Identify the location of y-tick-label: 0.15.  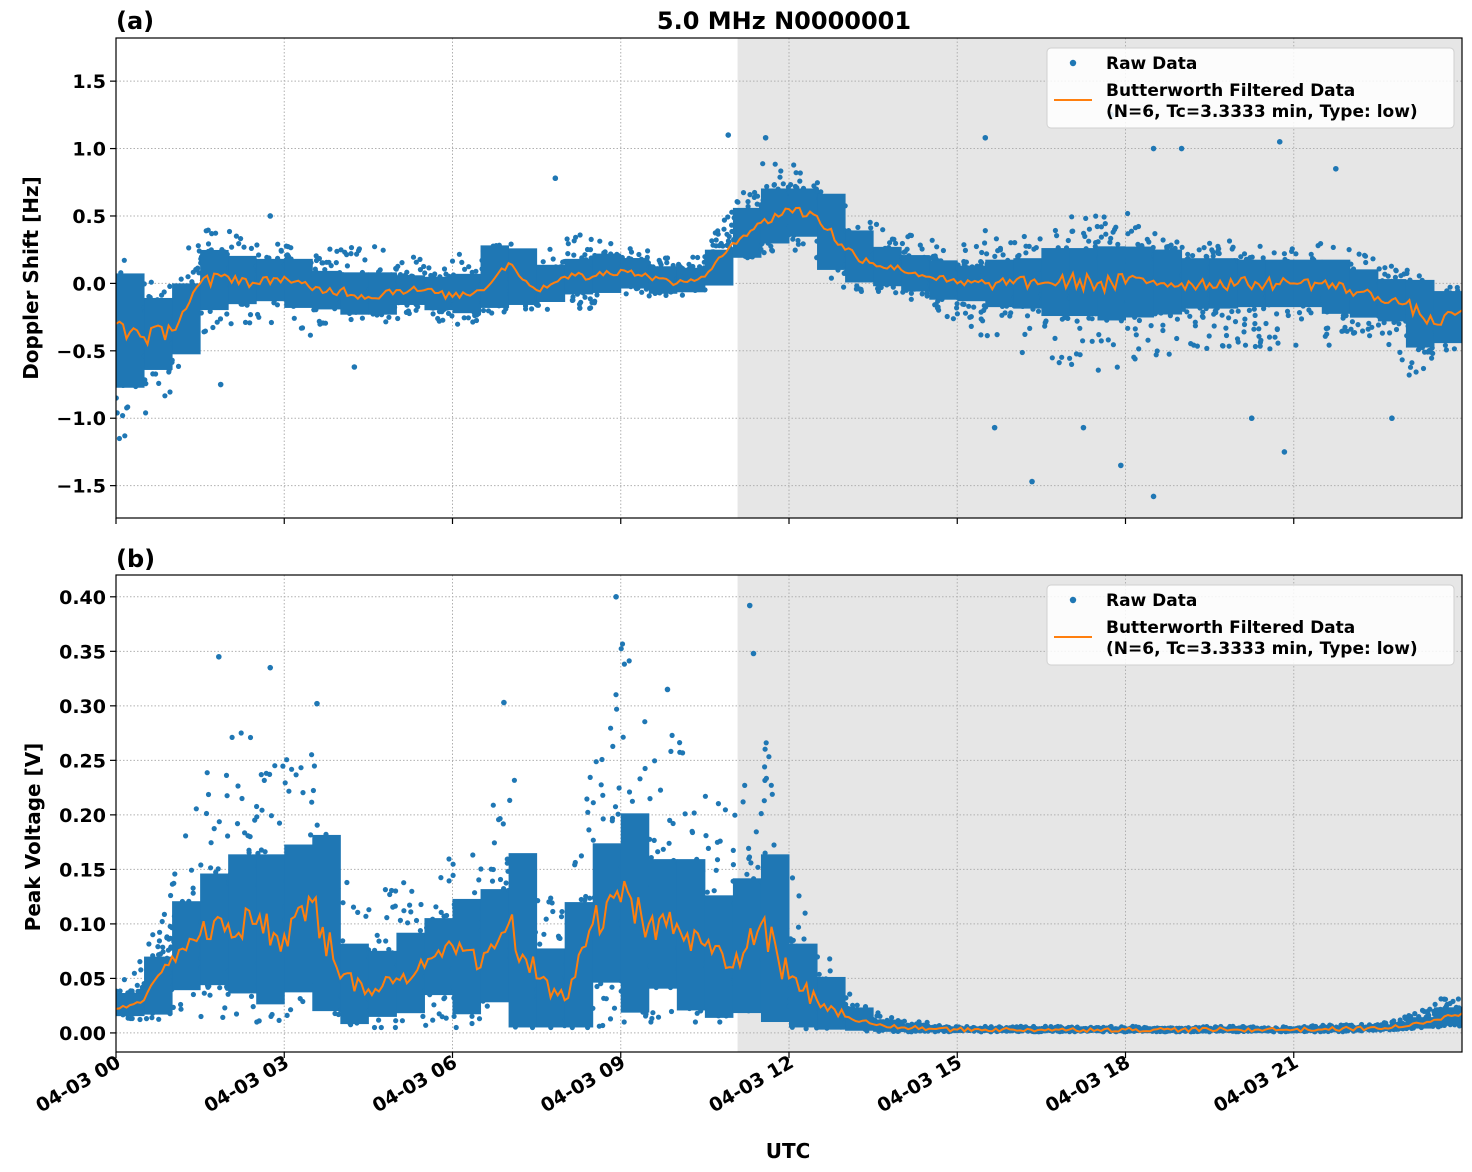
(82, 870).